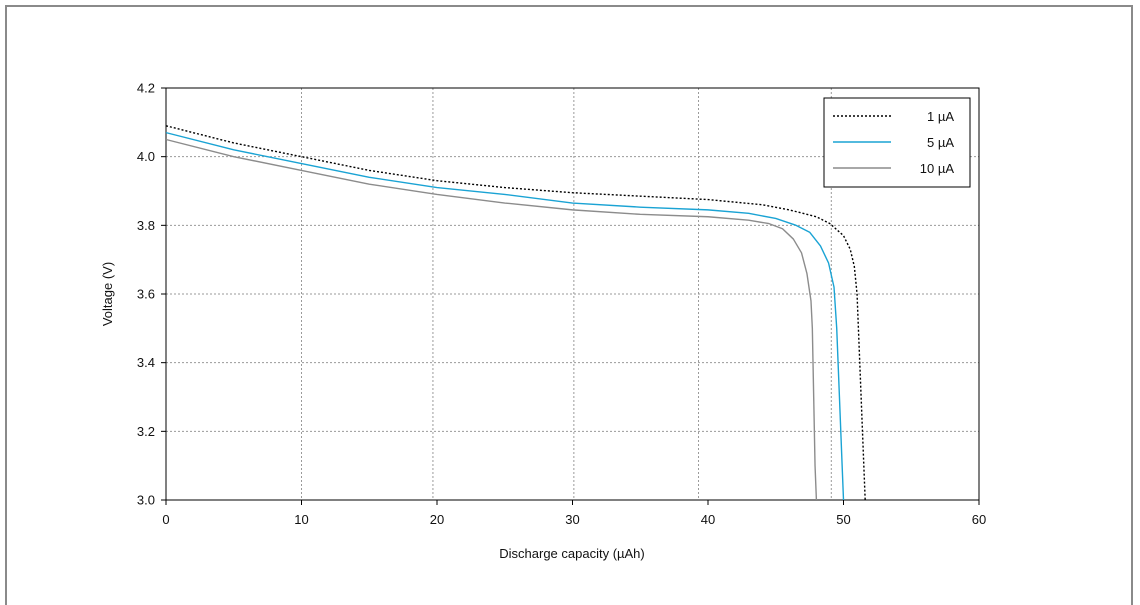 The height and width of the screenshot is (605, 1140). I want to click on x-tick-label: 10, so click(301, 519).